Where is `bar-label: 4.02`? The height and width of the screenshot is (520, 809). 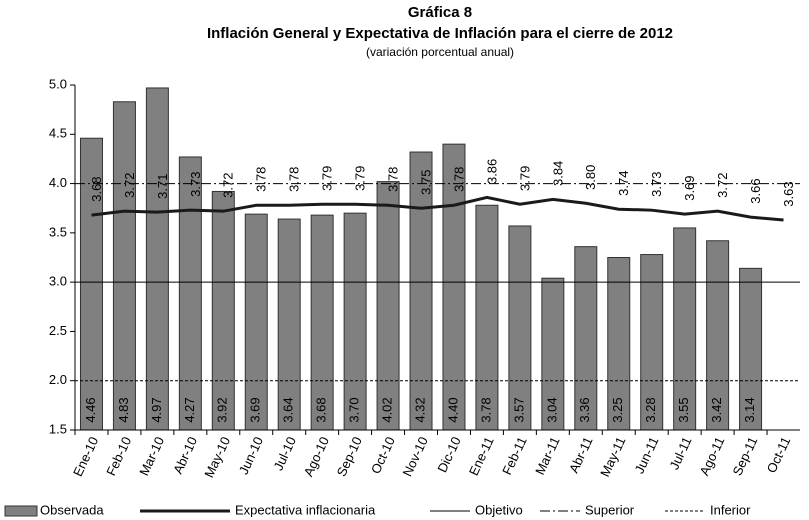
bar-label: 4.02 is located at coordinates (387, 409).